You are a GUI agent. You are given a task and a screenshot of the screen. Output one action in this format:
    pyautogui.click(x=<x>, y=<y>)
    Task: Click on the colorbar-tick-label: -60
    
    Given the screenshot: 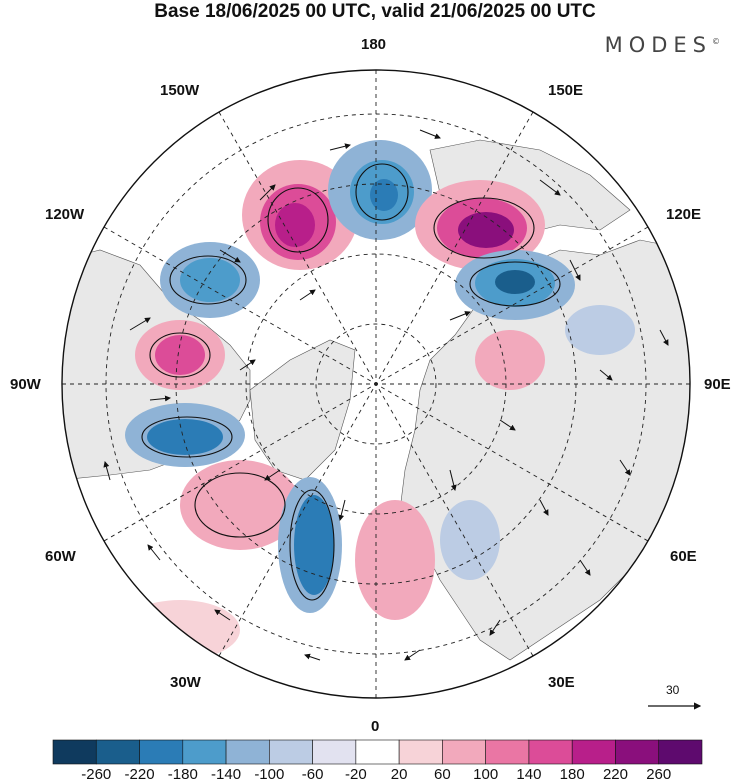 What is the action you would take?
    pyautogui.click(x=312, y=774)
    